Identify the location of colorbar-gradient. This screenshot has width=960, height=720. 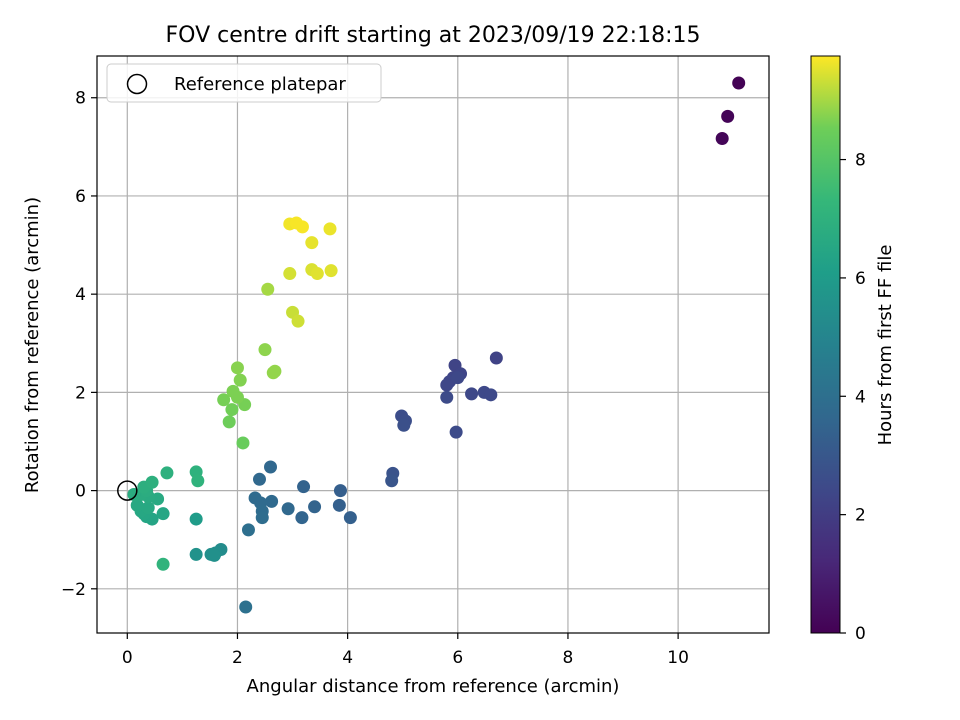
(825, 344).